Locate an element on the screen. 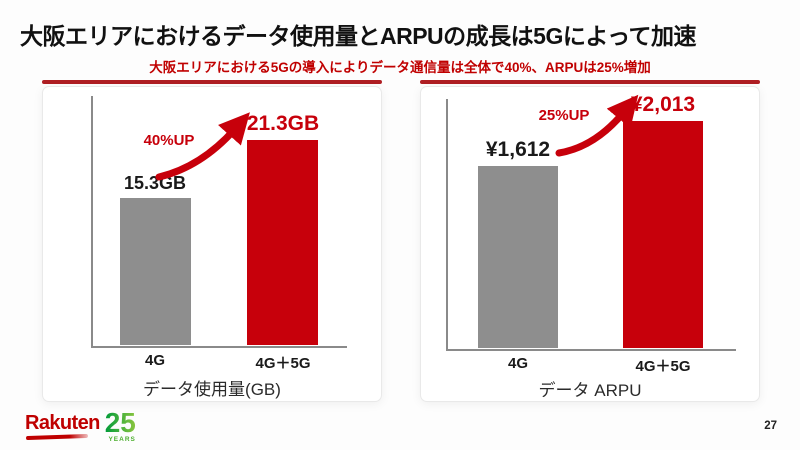 The height and width of the screenshot is (450, 800). value-label-4g5g: ¥2,013 is located at coordinates (663, 104).